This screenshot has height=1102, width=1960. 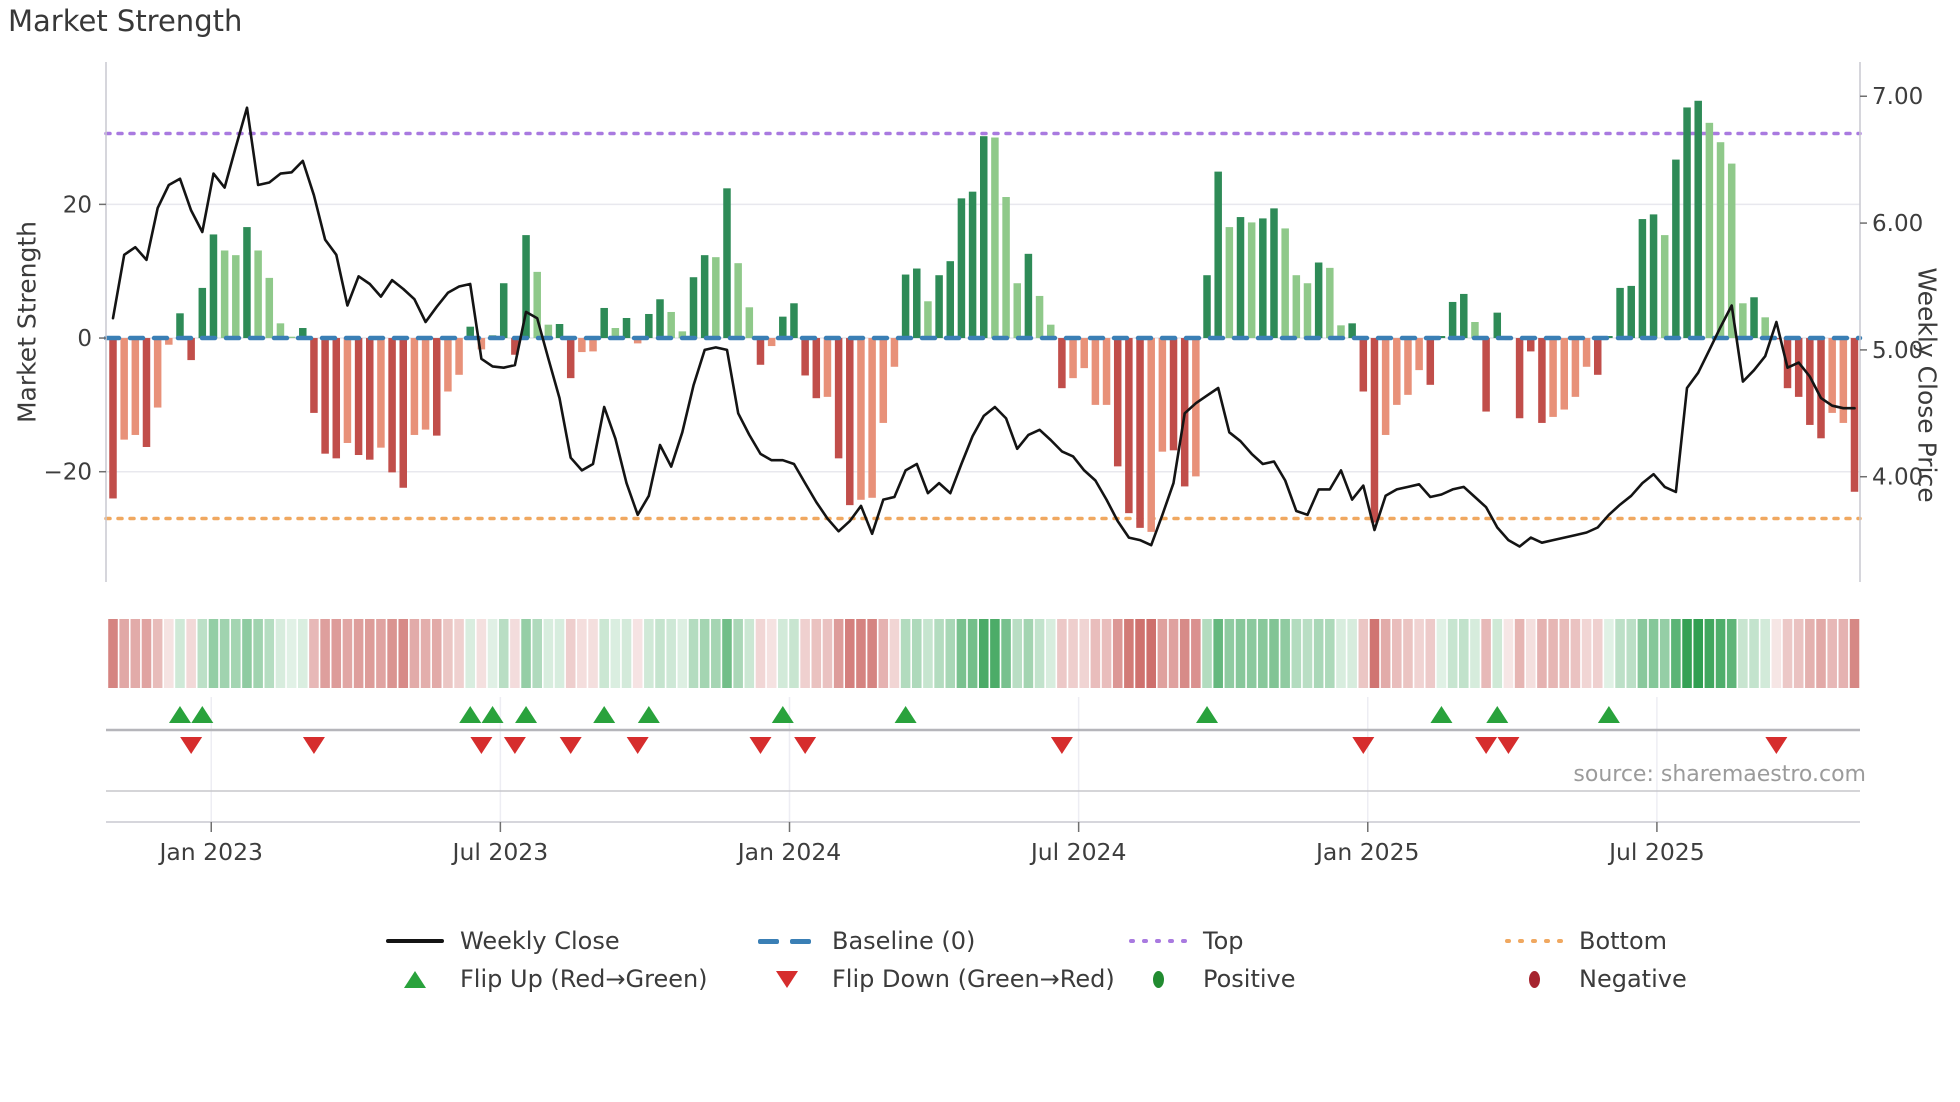 What do you see at coordinates (125, 21) in the screenshot?
I see `chart-title: Market Strength` at bounding box center [125, 21].